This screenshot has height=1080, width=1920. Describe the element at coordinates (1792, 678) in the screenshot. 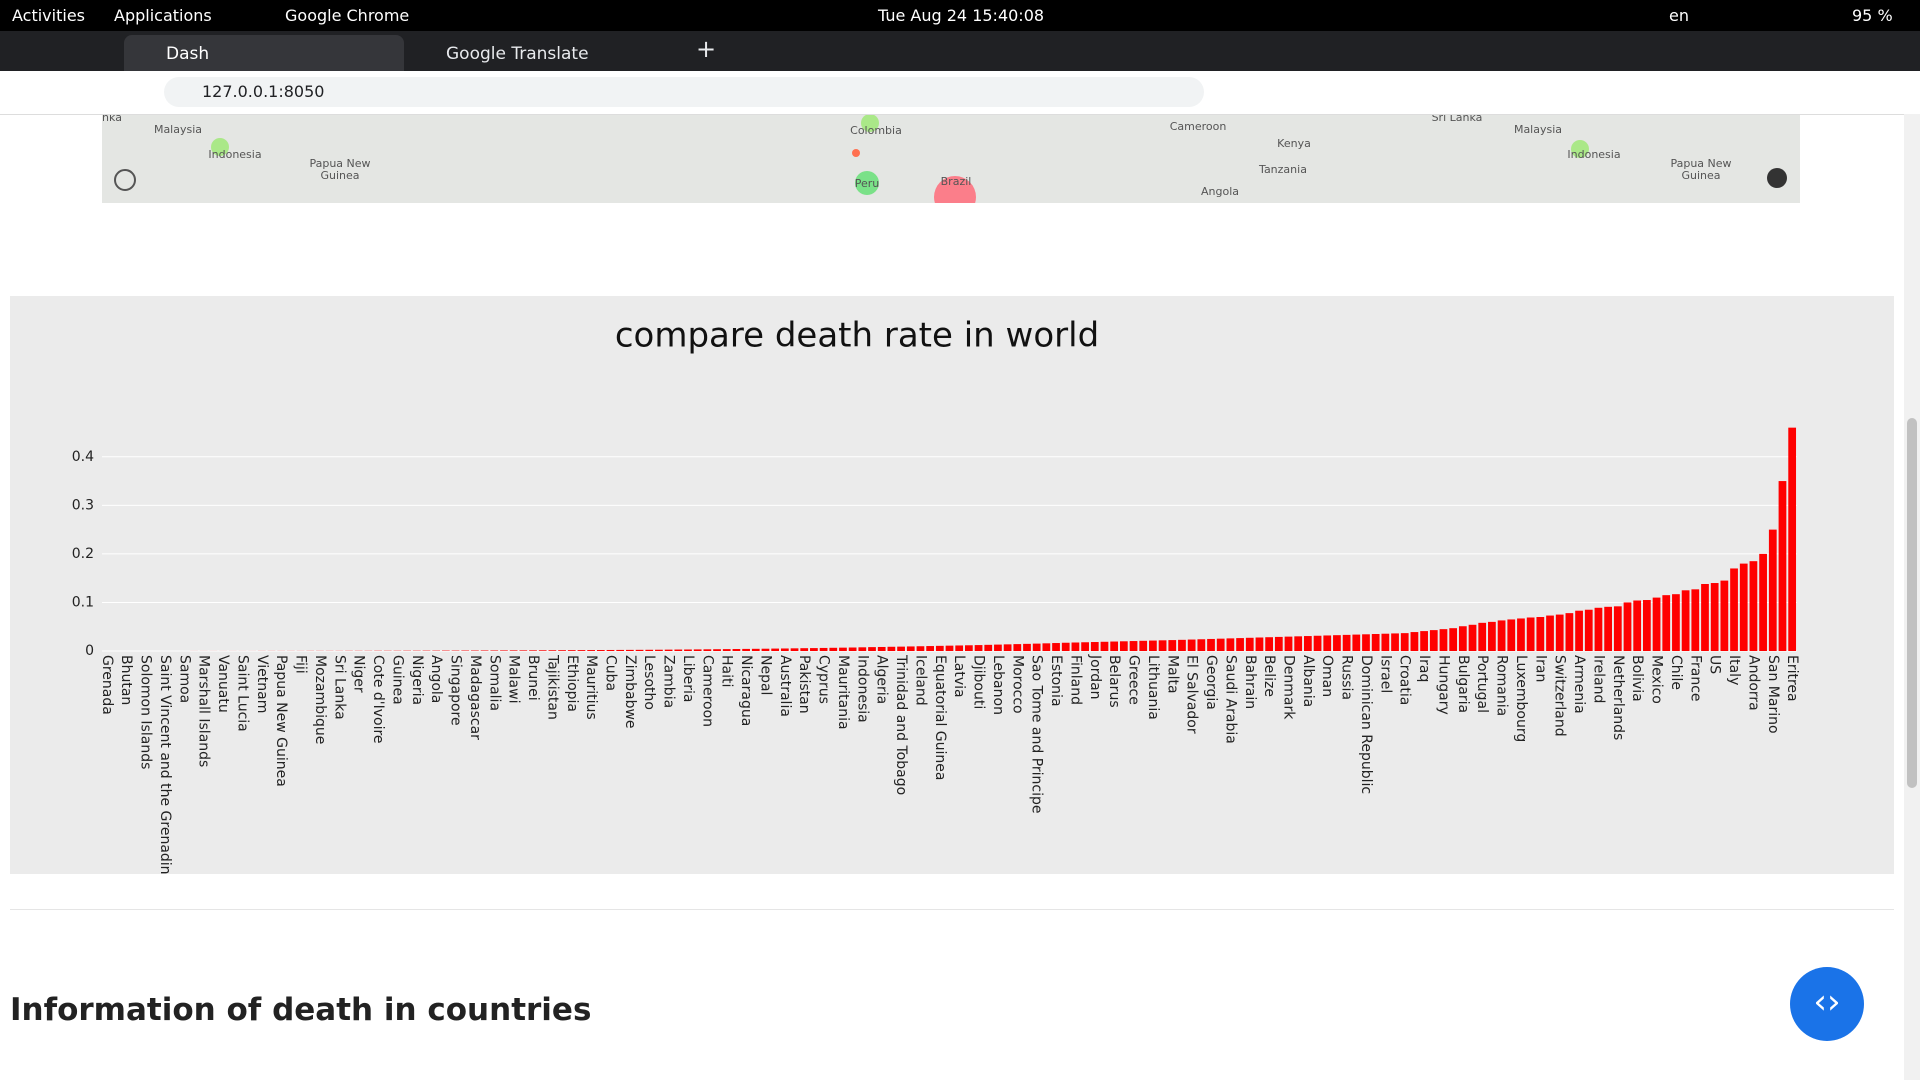

I see `x-tick-label: Eritrea` at that location.